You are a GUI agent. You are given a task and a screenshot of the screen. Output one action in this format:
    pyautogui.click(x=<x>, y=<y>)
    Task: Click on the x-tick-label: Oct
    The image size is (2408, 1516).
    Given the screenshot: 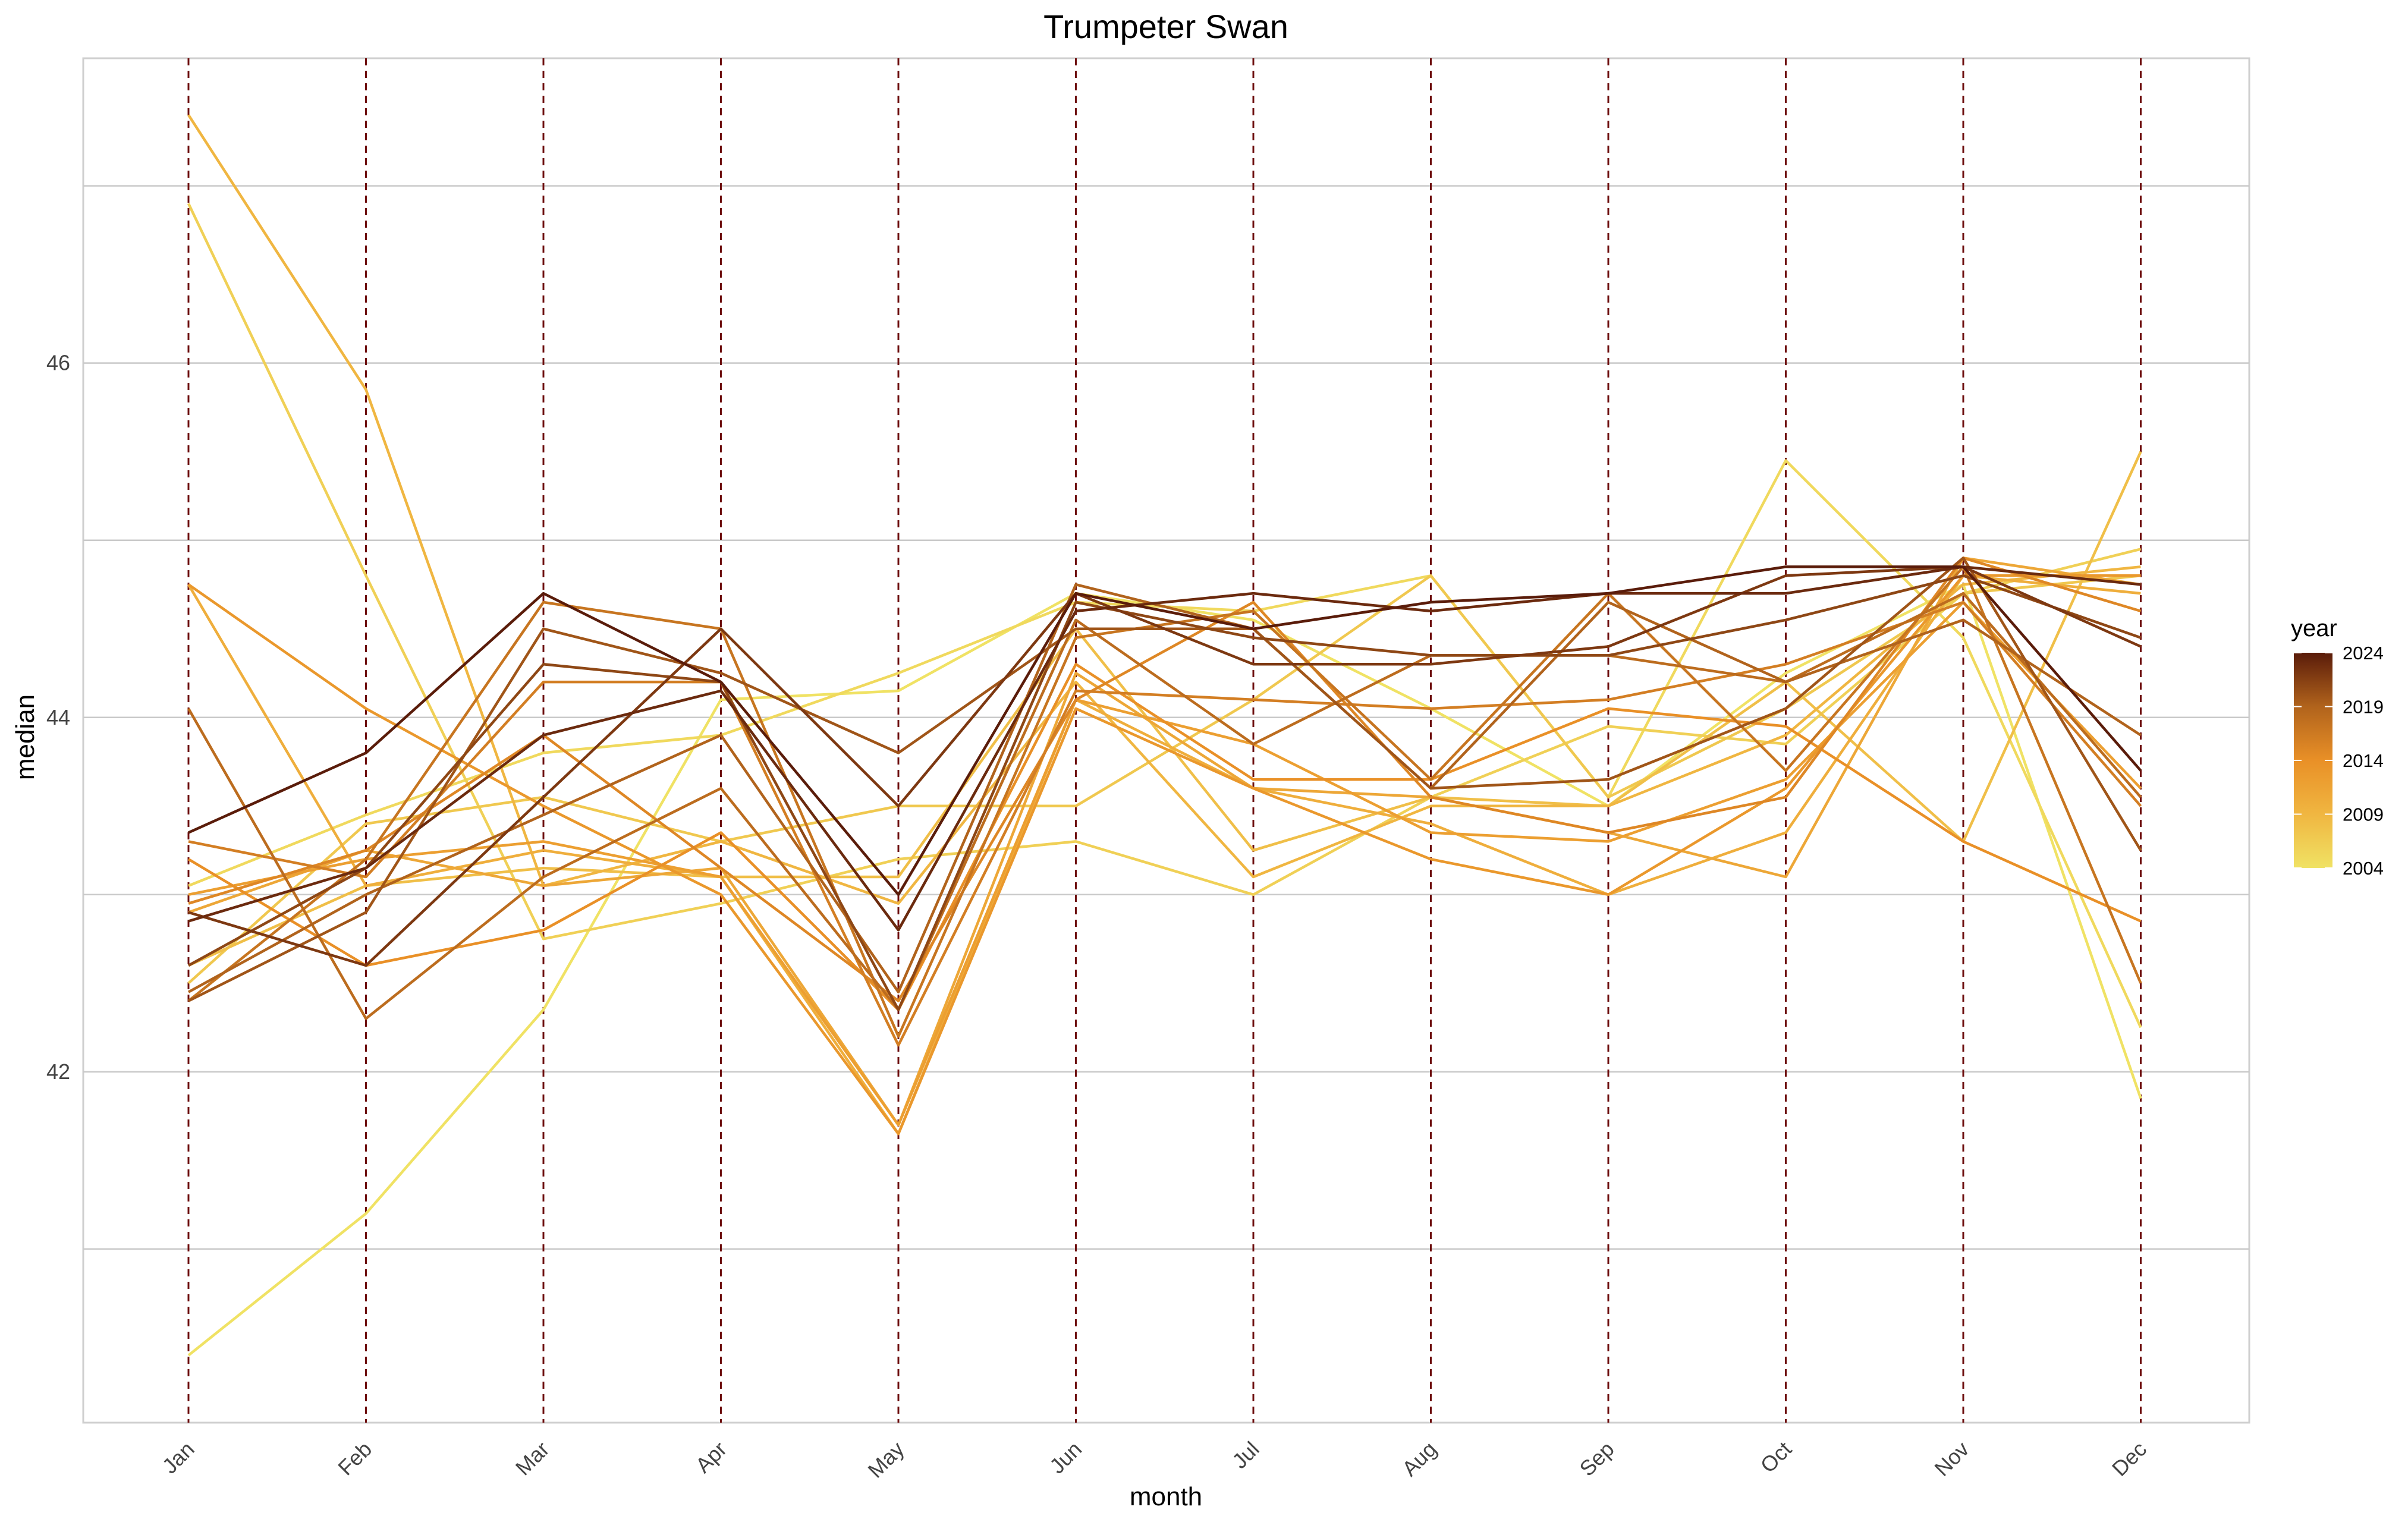 What is the action you would take?
    pyautogui.click(x=1776, y=1457)
    